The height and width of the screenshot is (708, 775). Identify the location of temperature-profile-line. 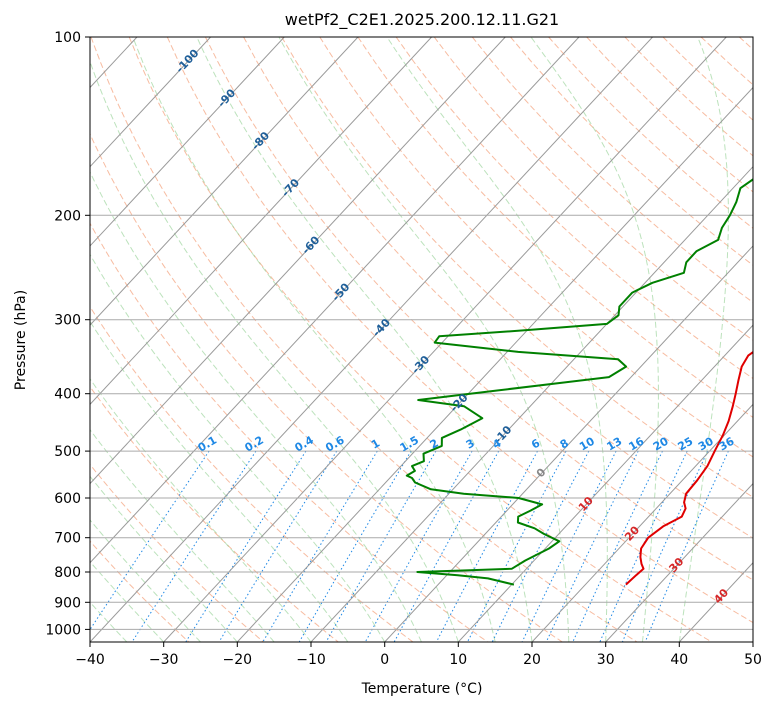
(689, 468).